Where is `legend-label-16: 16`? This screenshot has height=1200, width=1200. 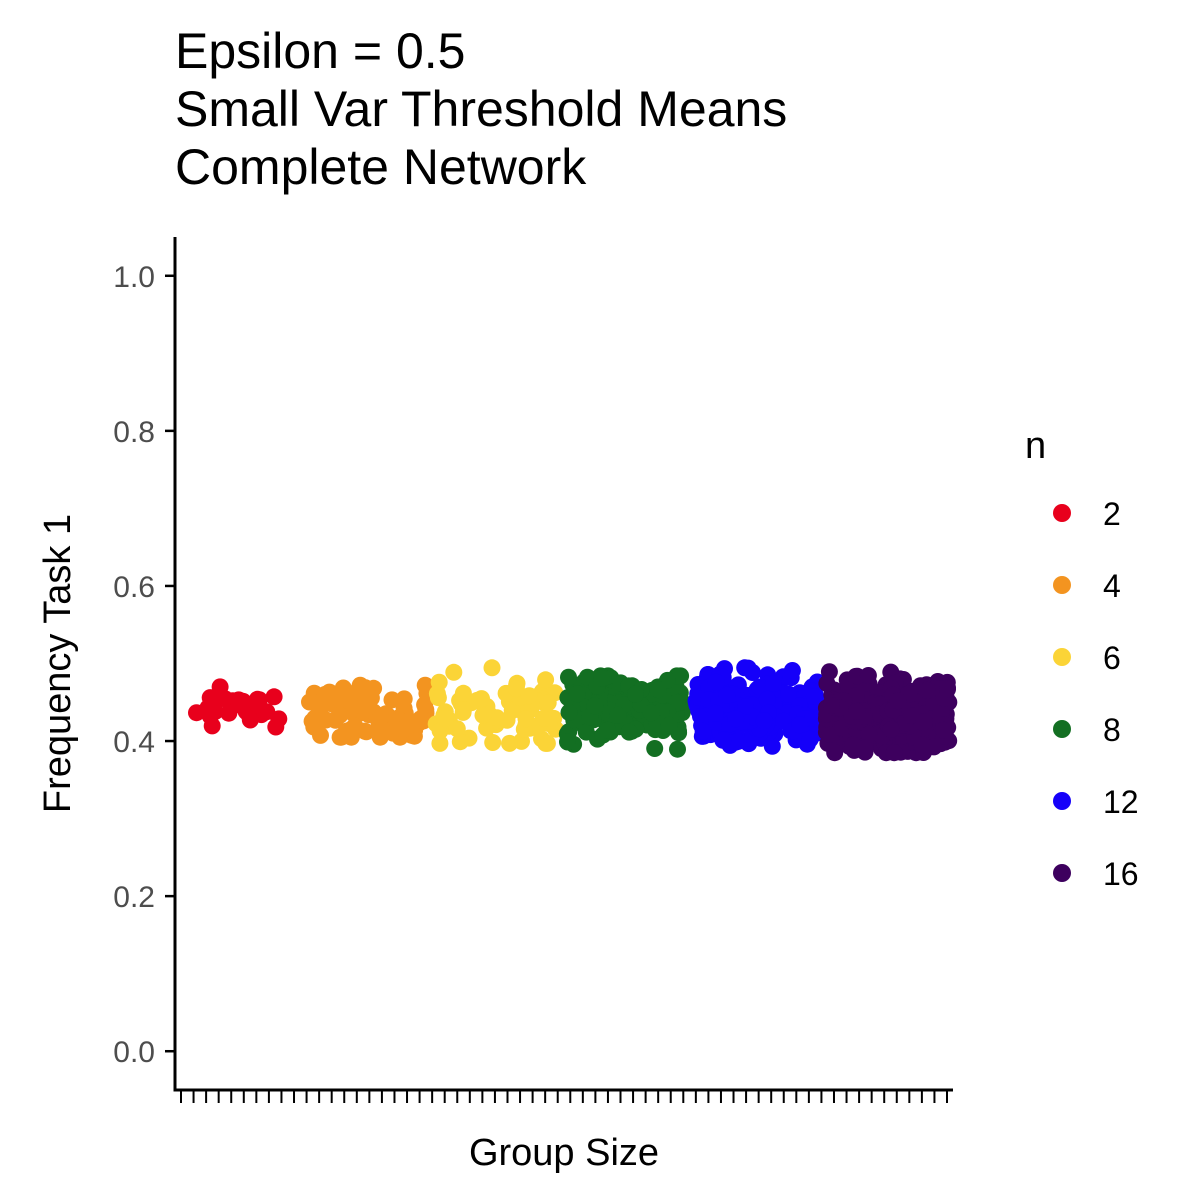
legend-label-16: 16 is located at coordinates (1121, 874).